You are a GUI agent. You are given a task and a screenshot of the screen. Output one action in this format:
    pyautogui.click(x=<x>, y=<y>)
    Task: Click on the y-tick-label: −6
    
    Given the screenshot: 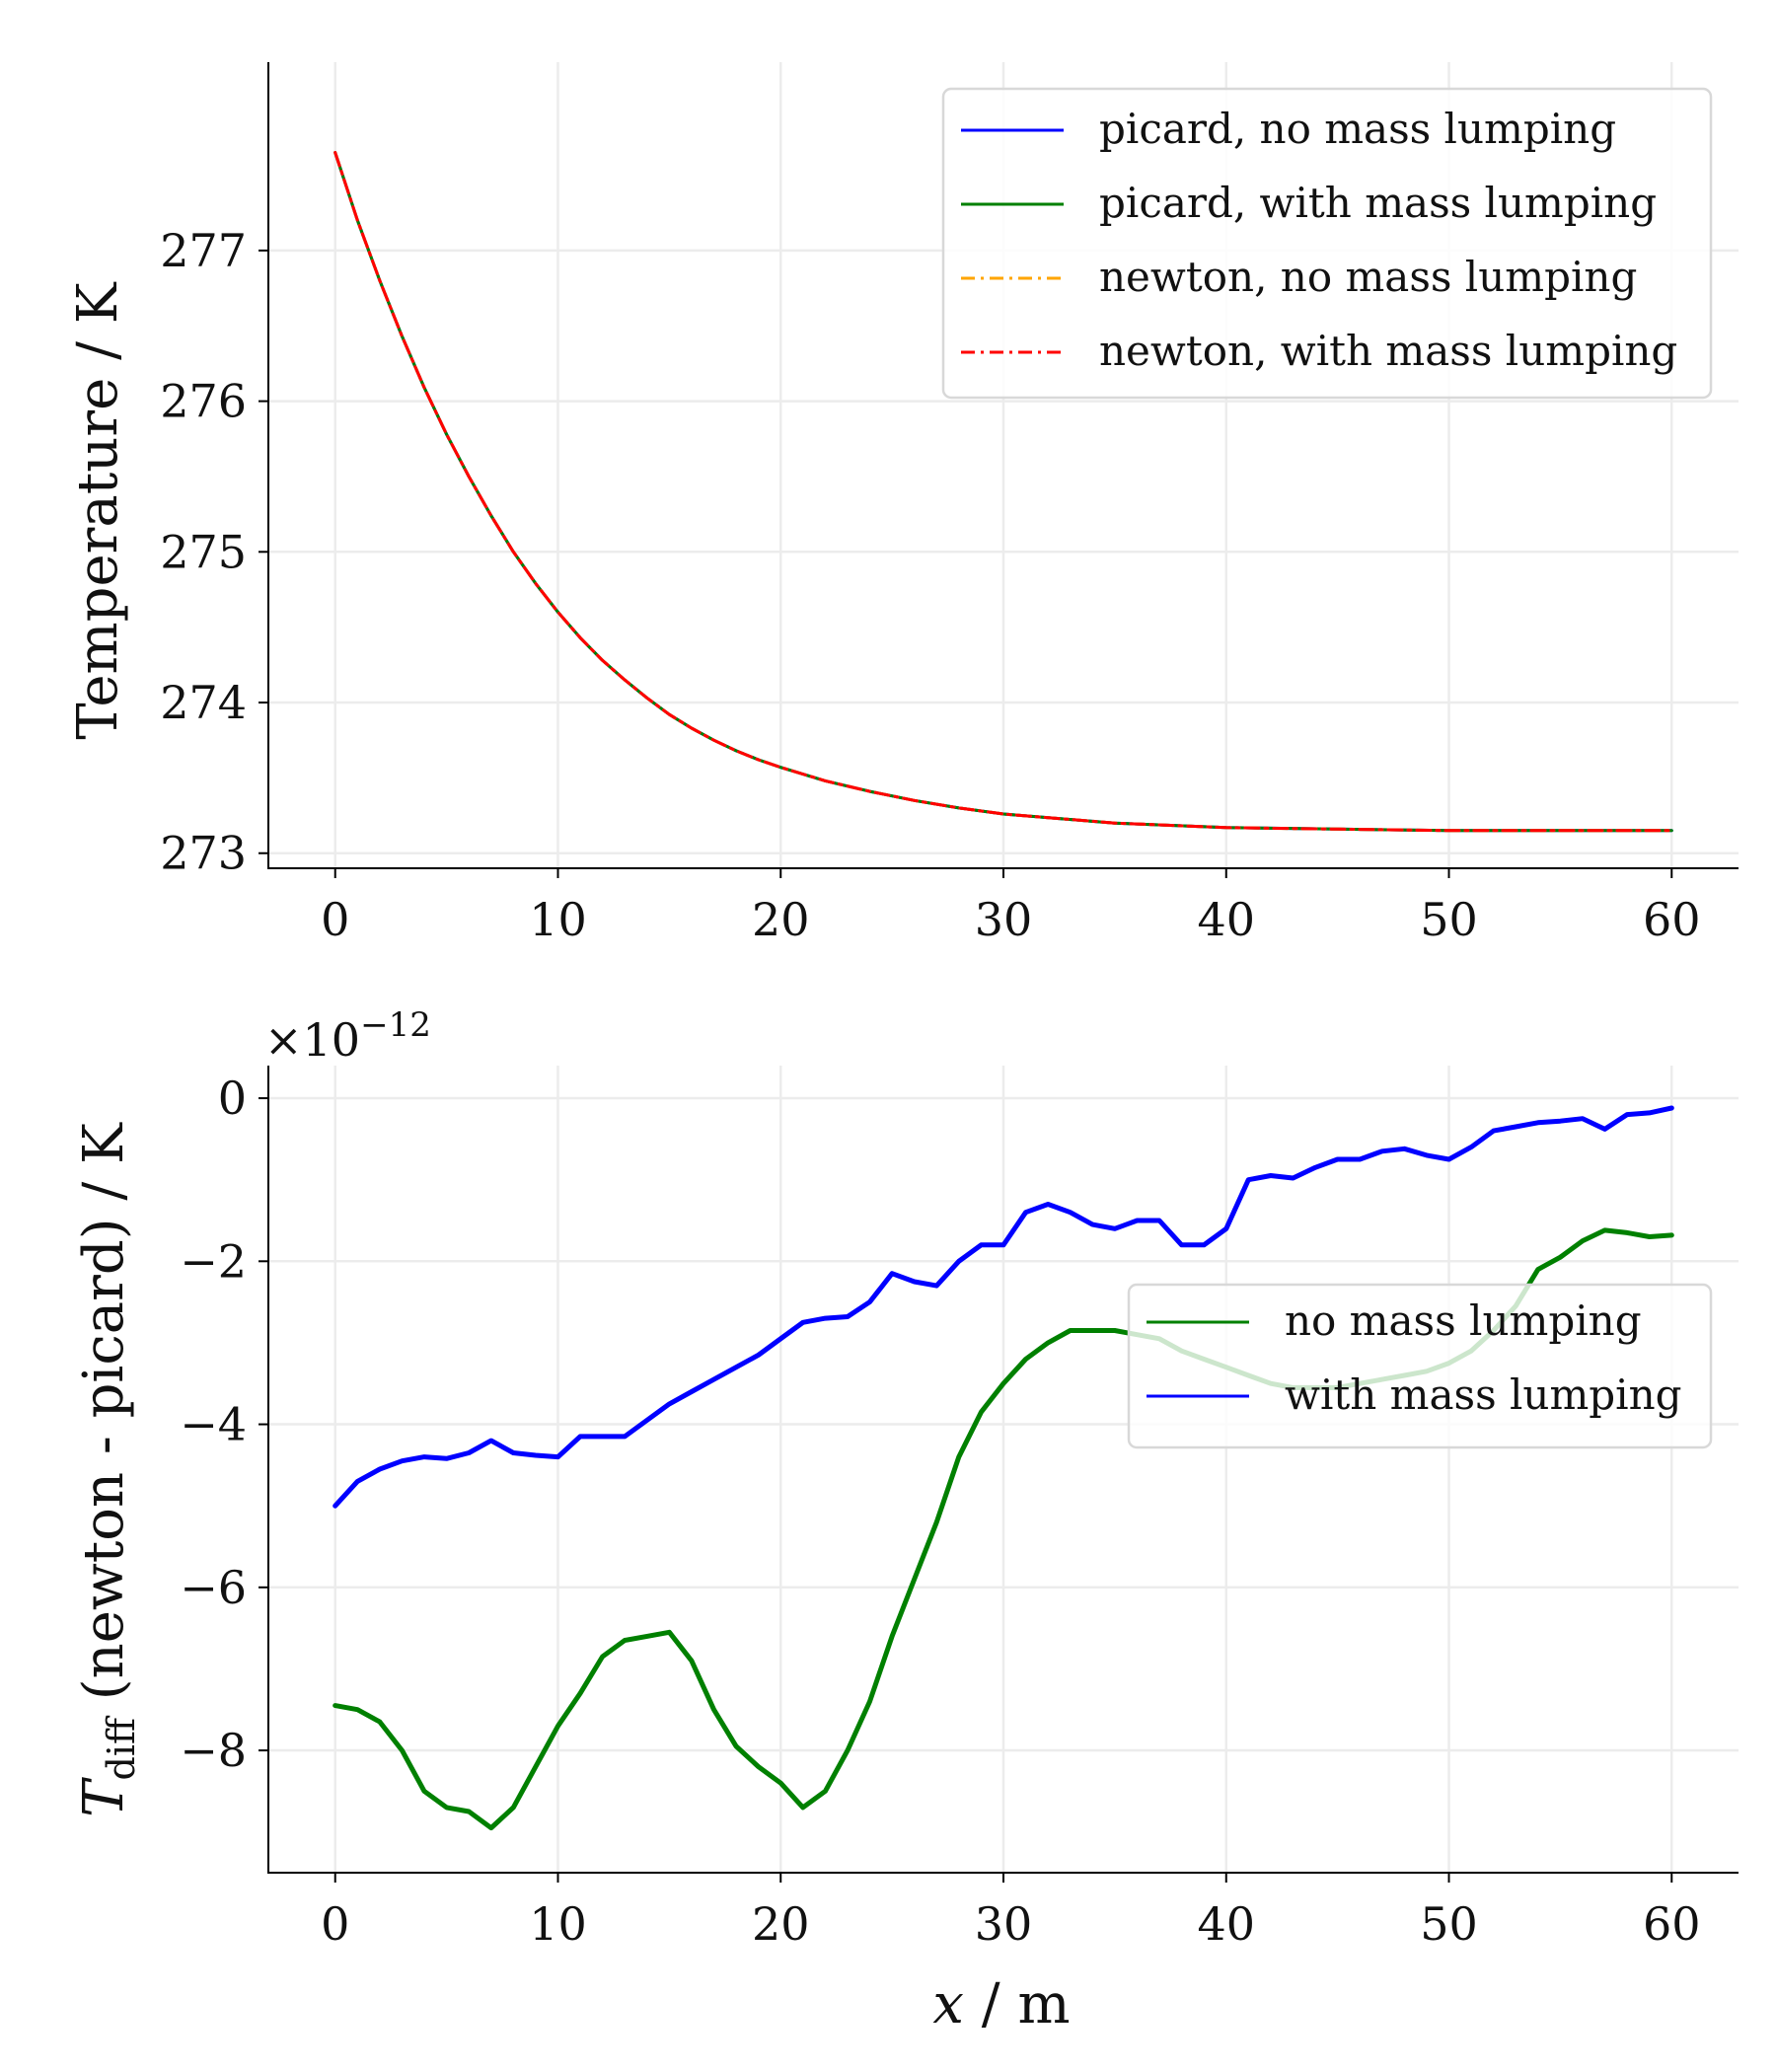 What is the action you would take?
    pyautogui.click(x=214, y=1588)
    